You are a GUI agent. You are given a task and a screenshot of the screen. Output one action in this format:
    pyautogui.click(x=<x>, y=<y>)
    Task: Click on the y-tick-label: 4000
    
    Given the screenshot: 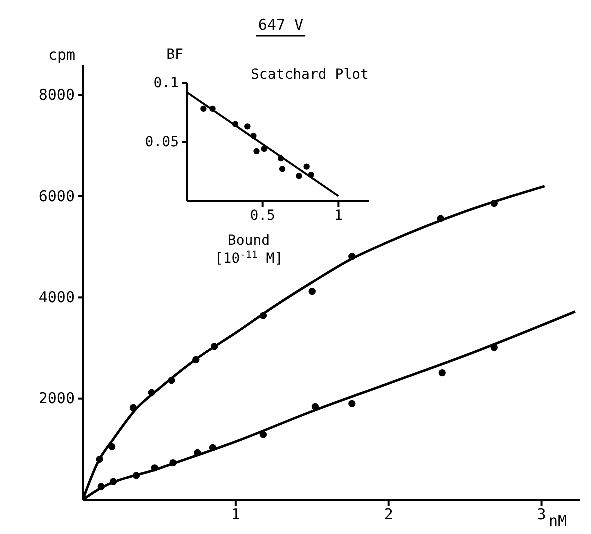 What is the action you would take?
    pyautogui.click(x=56, y=297)
    